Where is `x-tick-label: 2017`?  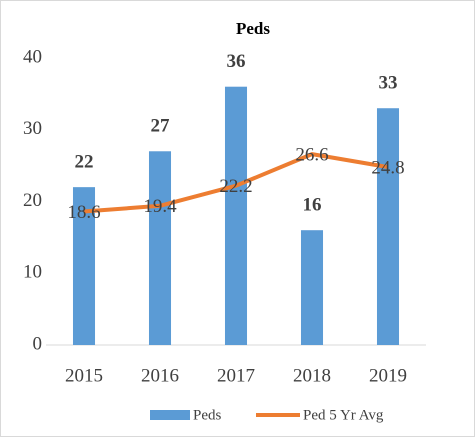 x-tick-label: 2017 is located at coordinates (236, 375).